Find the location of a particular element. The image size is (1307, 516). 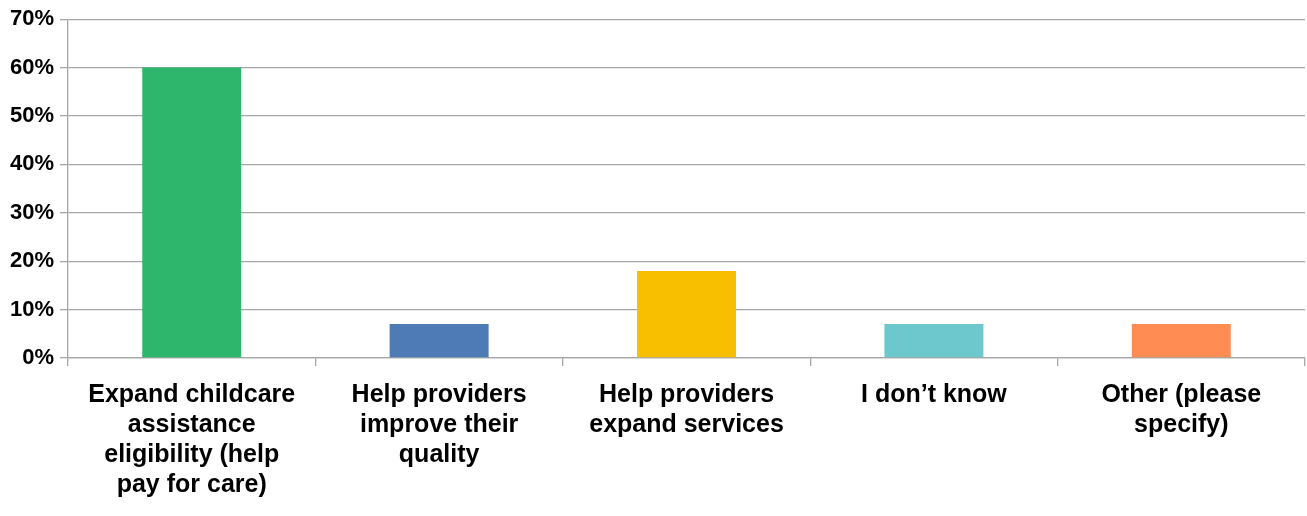

x-tick-label: I don’t know is located at coordinates (934, 392).